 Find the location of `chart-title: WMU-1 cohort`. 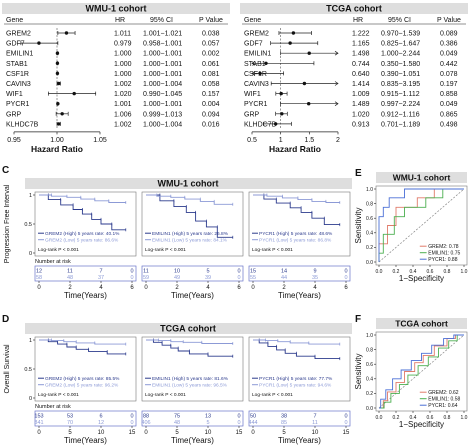

chart-title: WMU-1 cohort is located at coordinates (422, 178).